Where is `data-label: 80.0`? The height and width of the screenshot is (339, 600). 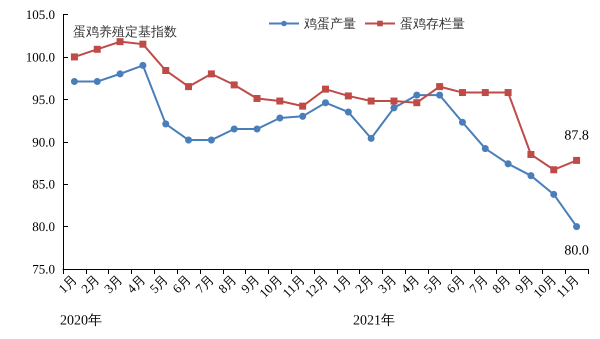
data-label: 80.0 is located at coordinates (576, 251).